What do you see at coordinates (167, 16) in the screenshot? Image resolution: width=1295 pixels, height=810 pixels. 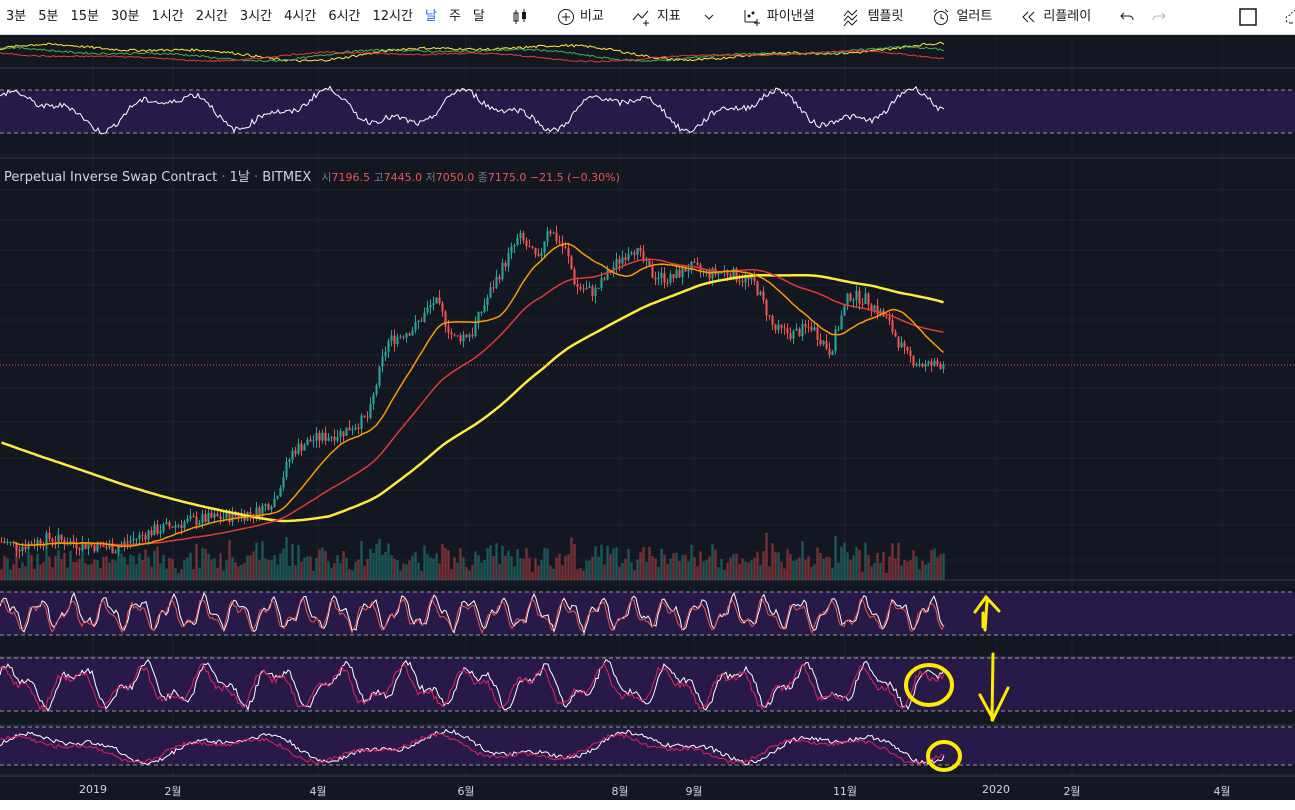 I see `interval-4: 1시간` at bounding box center [167, 16].